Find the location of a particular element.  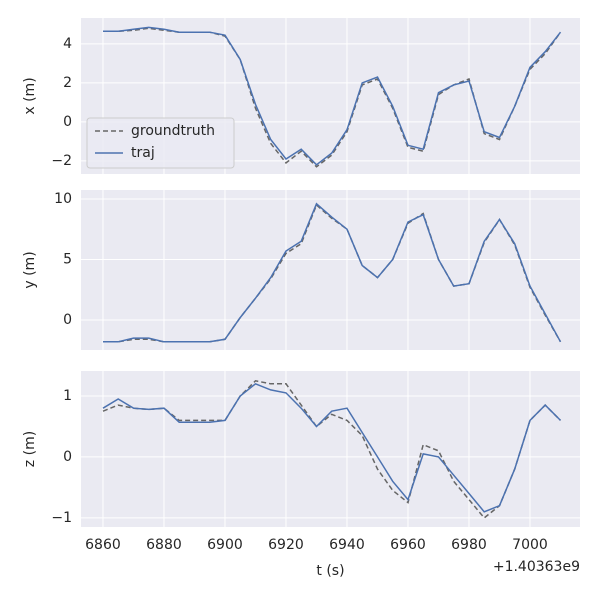

y-tick-label: 10 is located at coordinates (63, 199).